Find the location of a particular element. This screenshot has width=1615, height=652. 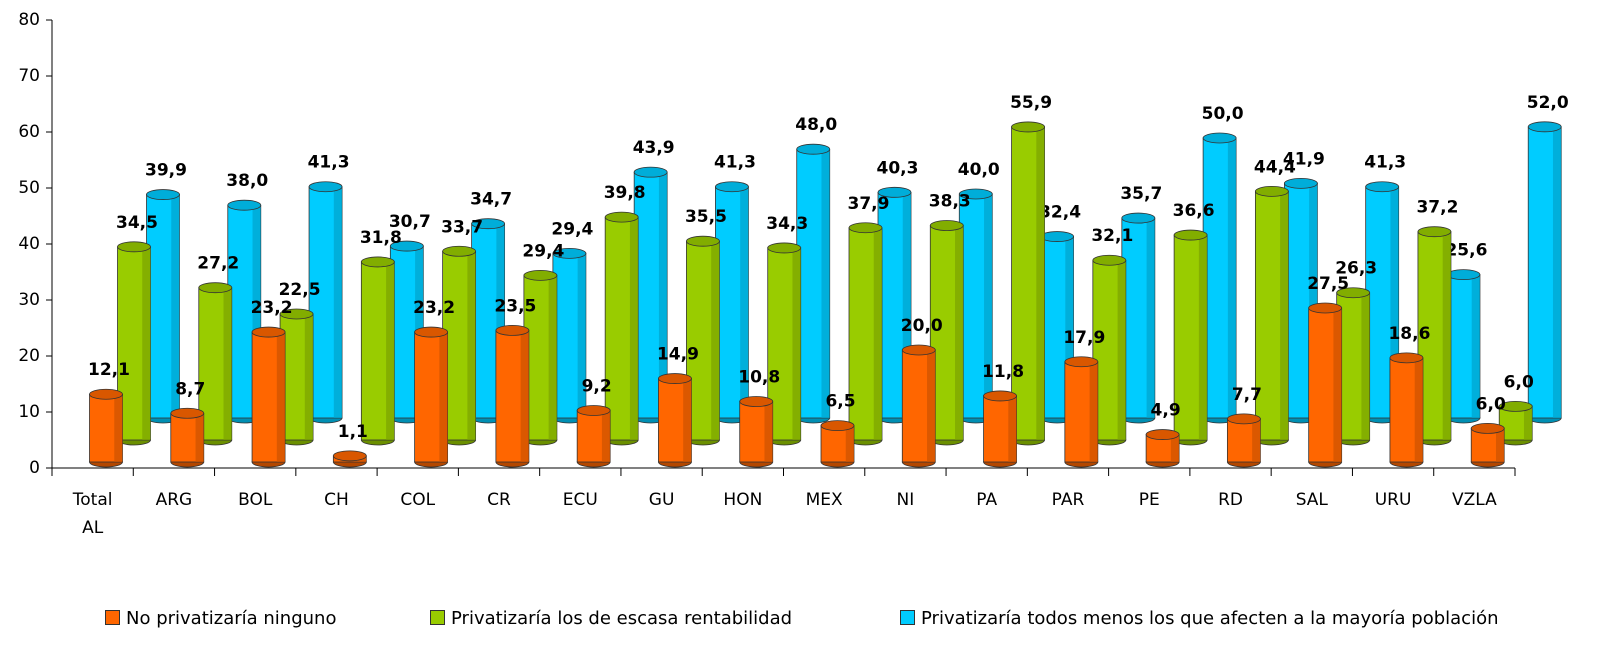

x-tick-label: RD is located at coordinates (1230, 500).